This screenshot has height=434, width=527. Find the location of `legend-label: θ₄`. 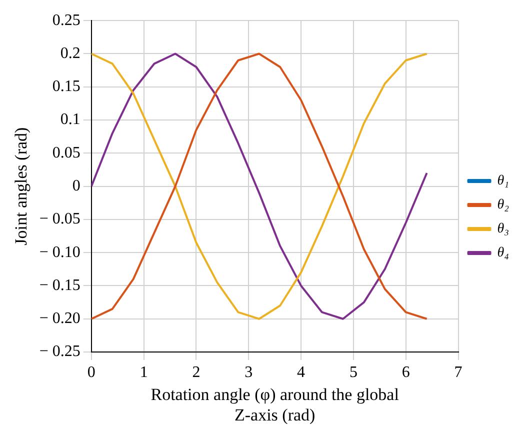

legend-label: θ₄ is located at coordinates (503, 253).